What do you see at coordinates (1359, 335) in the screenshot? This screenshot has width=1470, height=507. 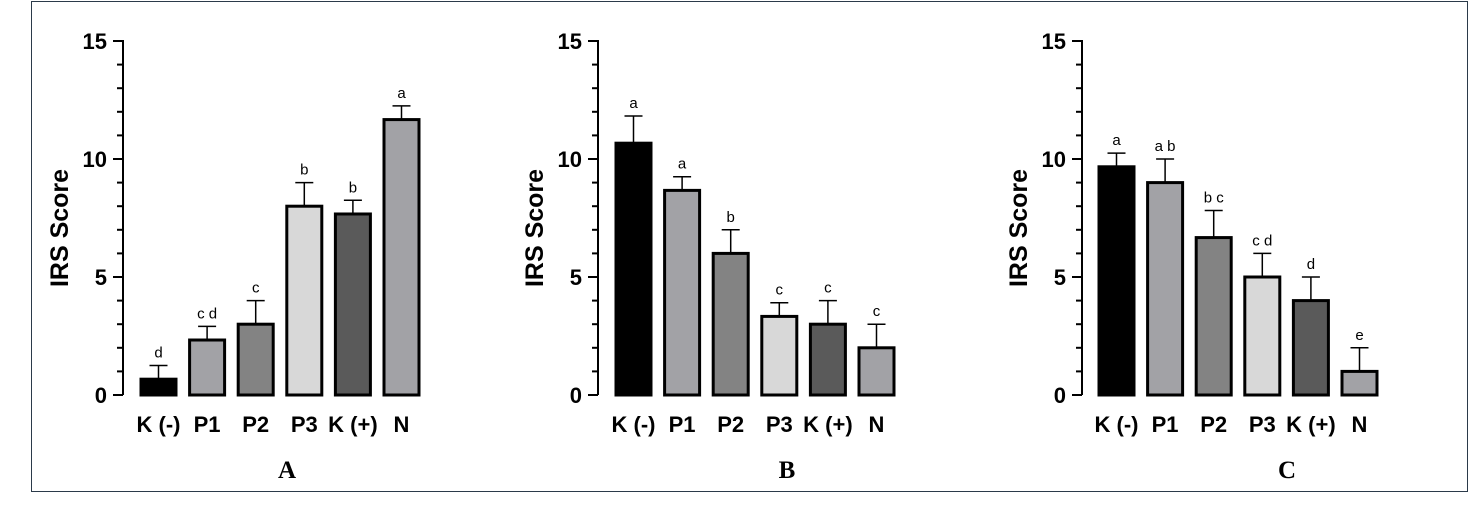 I see `significance-label: e` at bounding box center [1359, 335].